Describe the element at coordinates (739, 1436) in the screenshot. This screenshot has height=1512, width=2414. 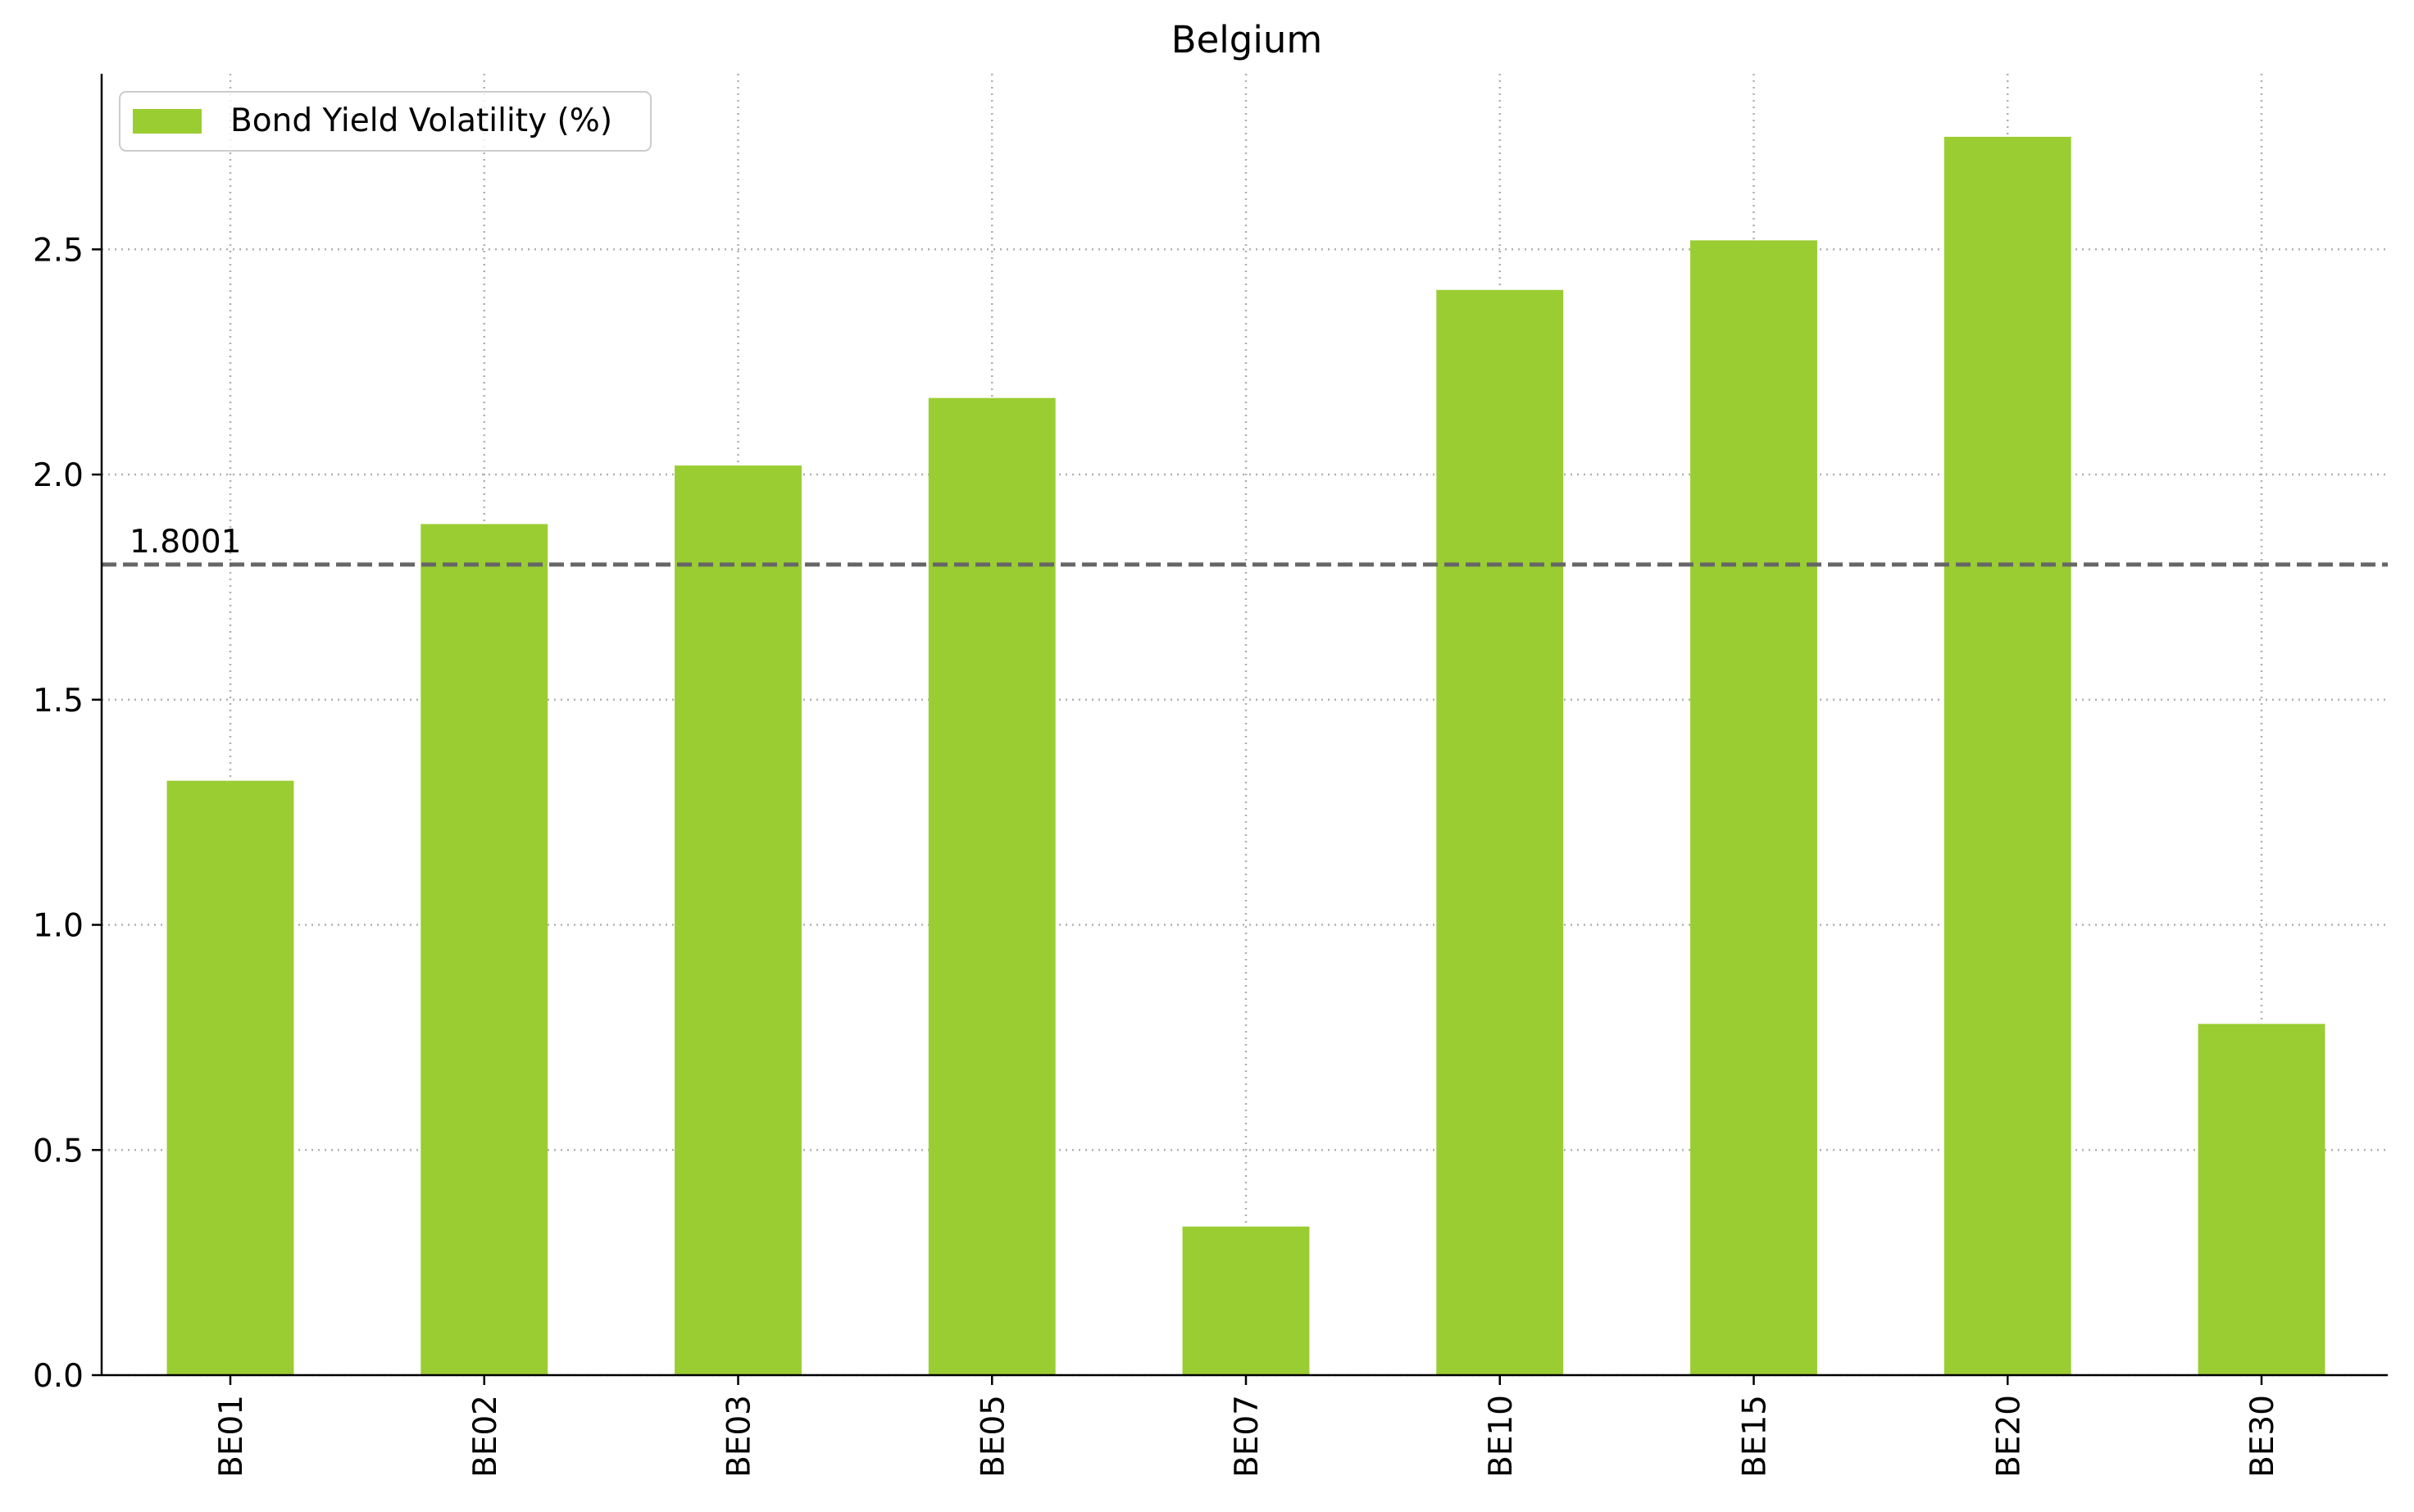
I see `x-tick-label: BE03` at that location.